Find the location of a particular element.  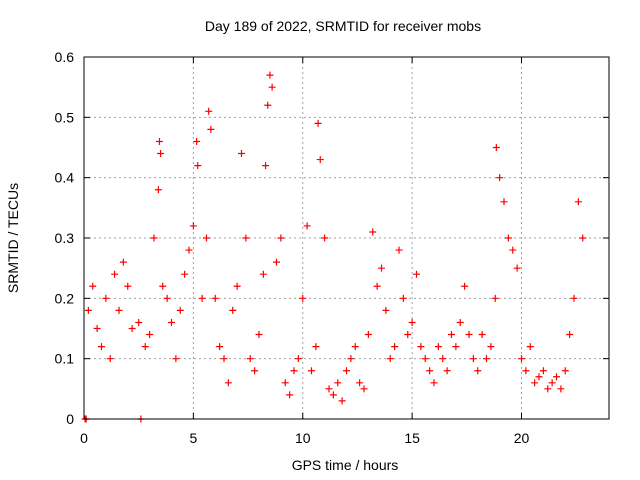

y-tick-label: 0.3 is located at coordinates (65, 238).